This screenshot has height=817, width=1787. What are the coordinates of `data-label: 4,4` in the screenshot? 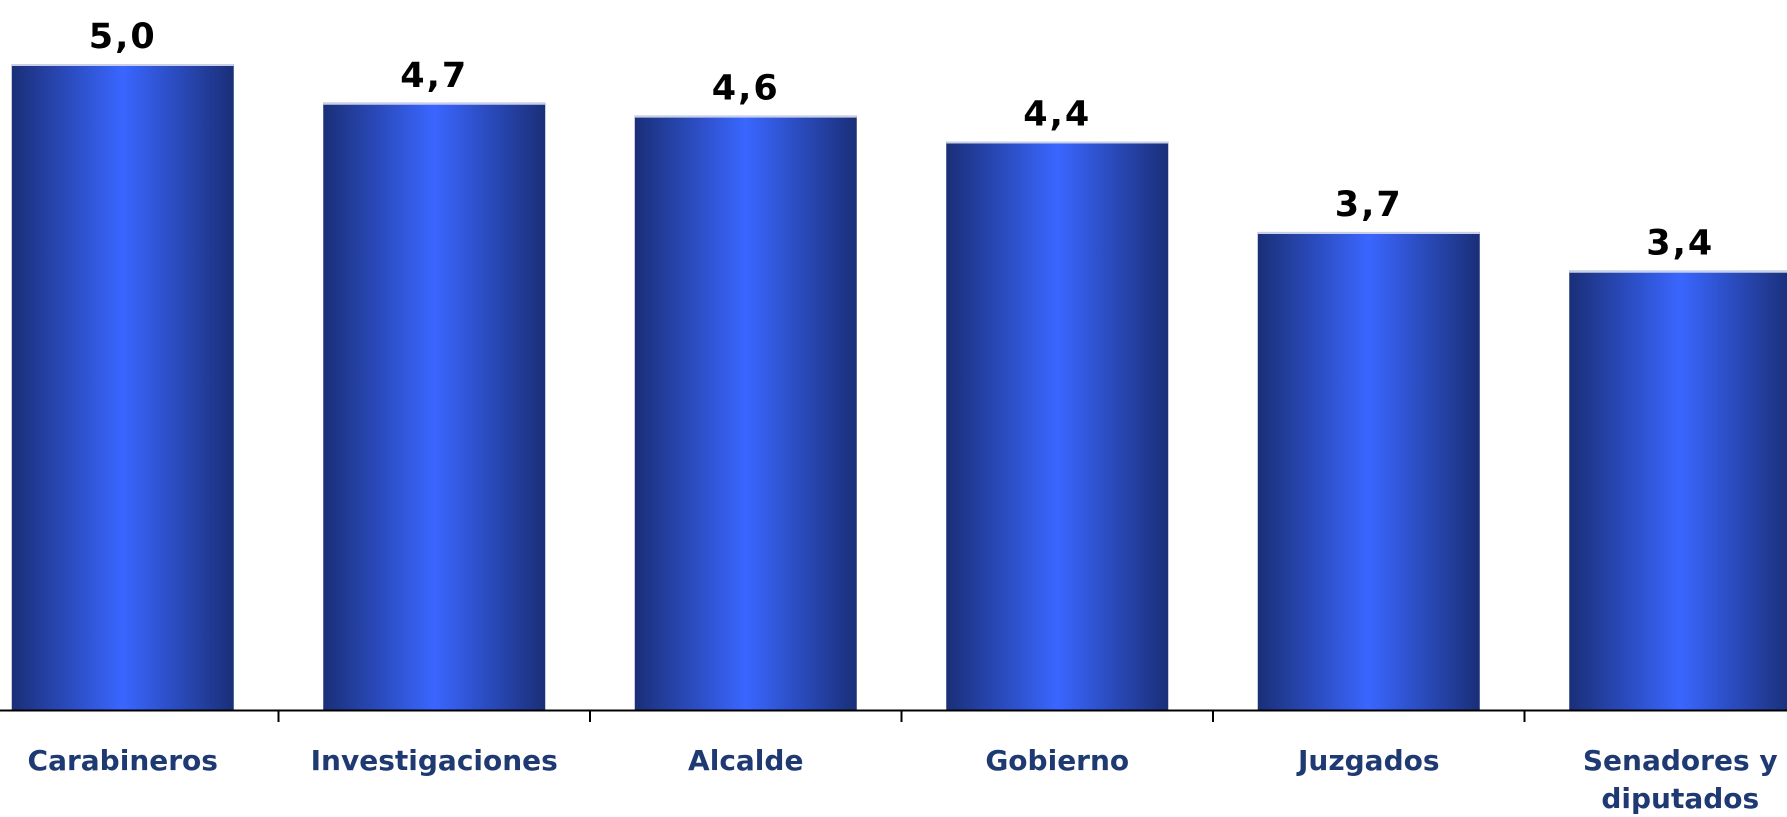 It's located at (1057, 115).